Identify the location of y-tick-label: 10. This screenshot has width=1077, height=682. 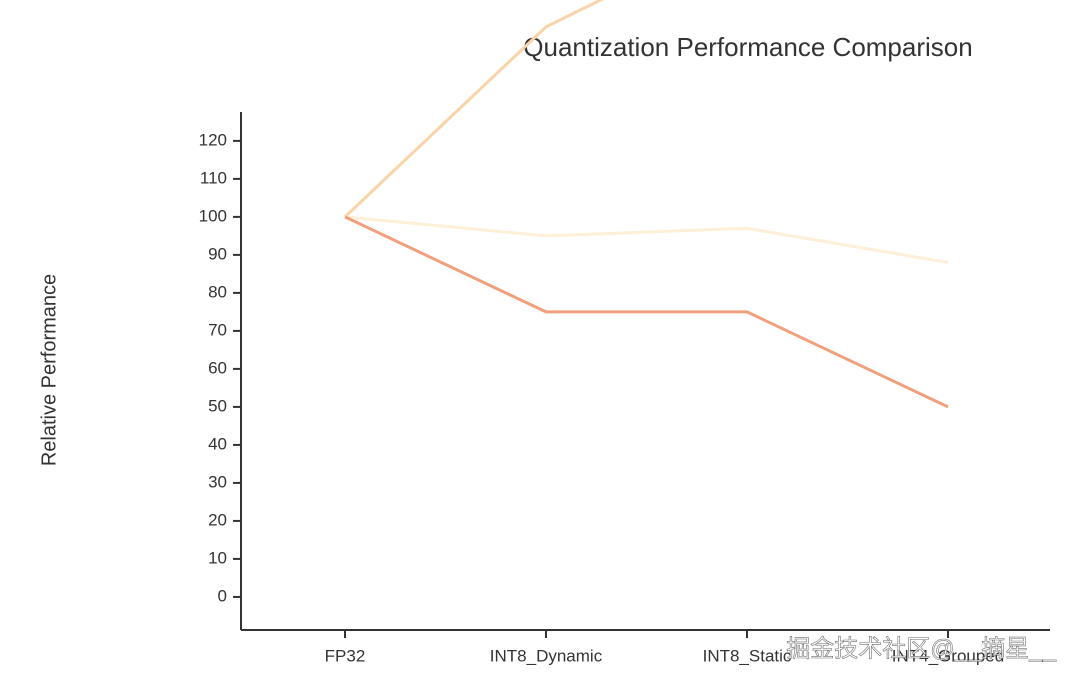
(217, 557).